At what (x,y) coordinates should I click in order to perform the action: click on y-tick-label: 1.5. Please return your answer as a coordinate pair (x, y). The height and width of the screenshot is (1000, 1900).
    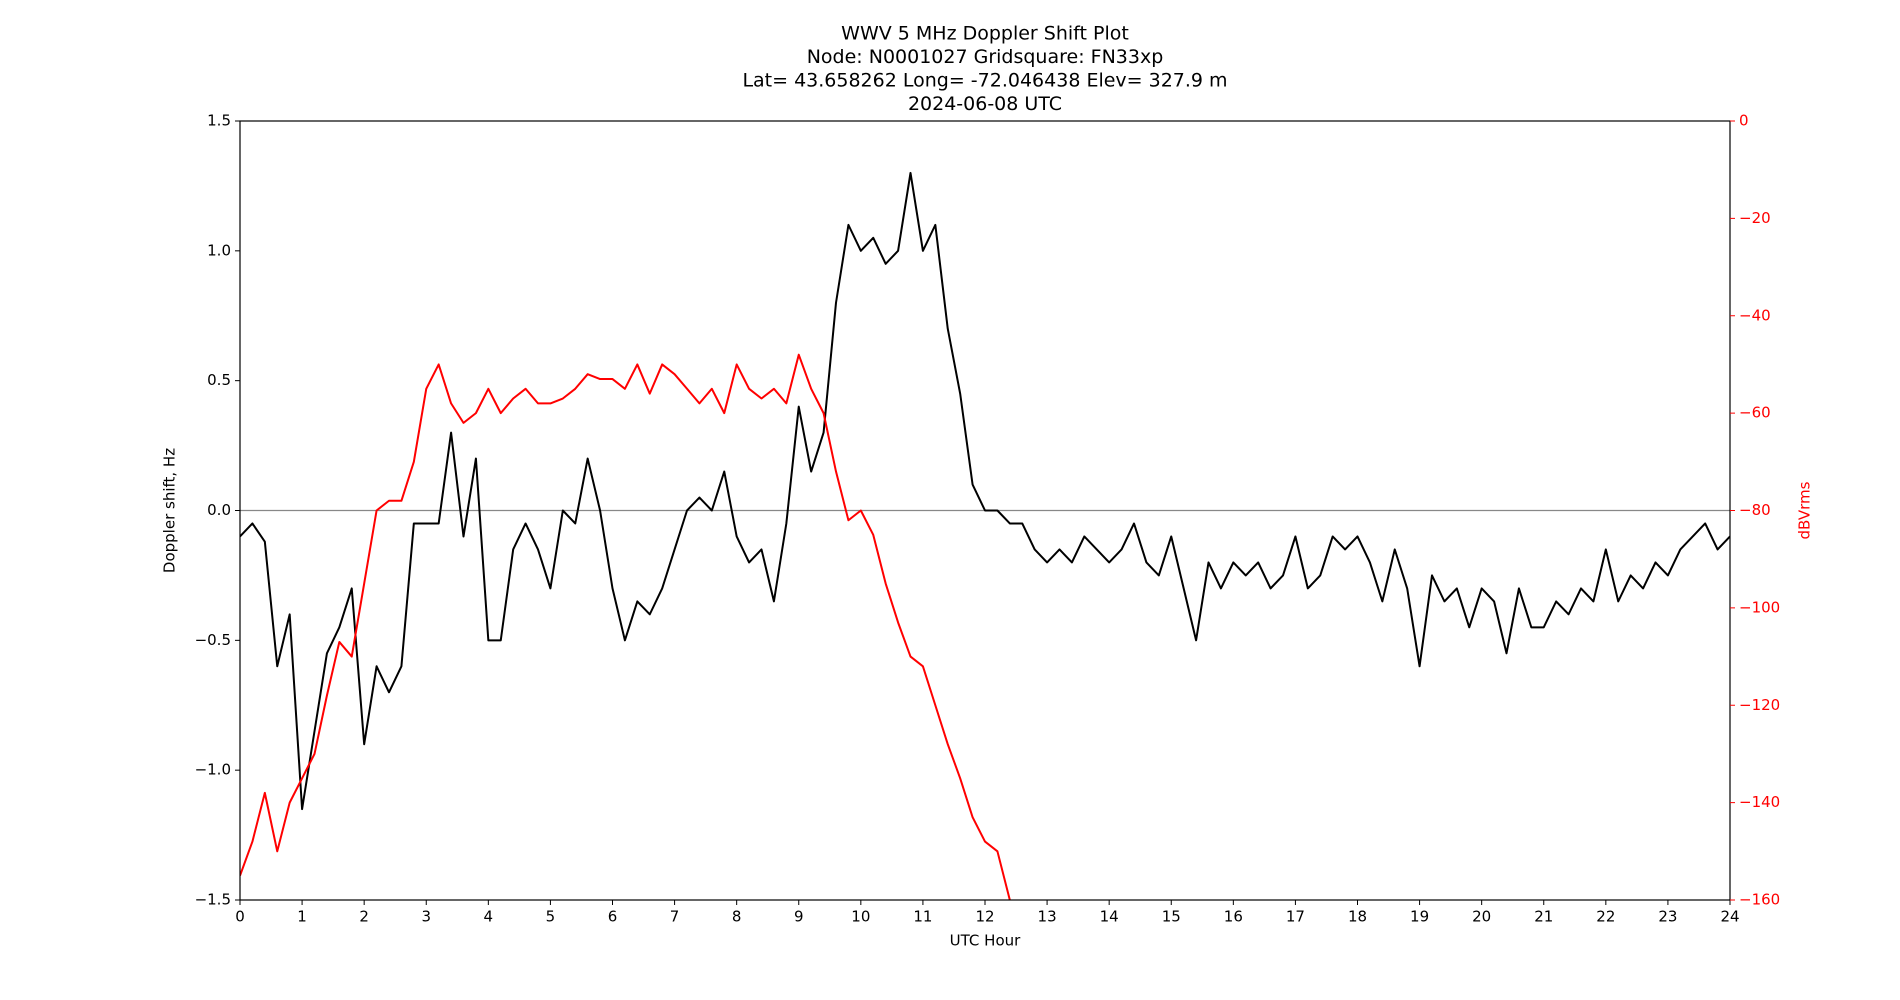
    Looking at the image, I should click on (219, 121).